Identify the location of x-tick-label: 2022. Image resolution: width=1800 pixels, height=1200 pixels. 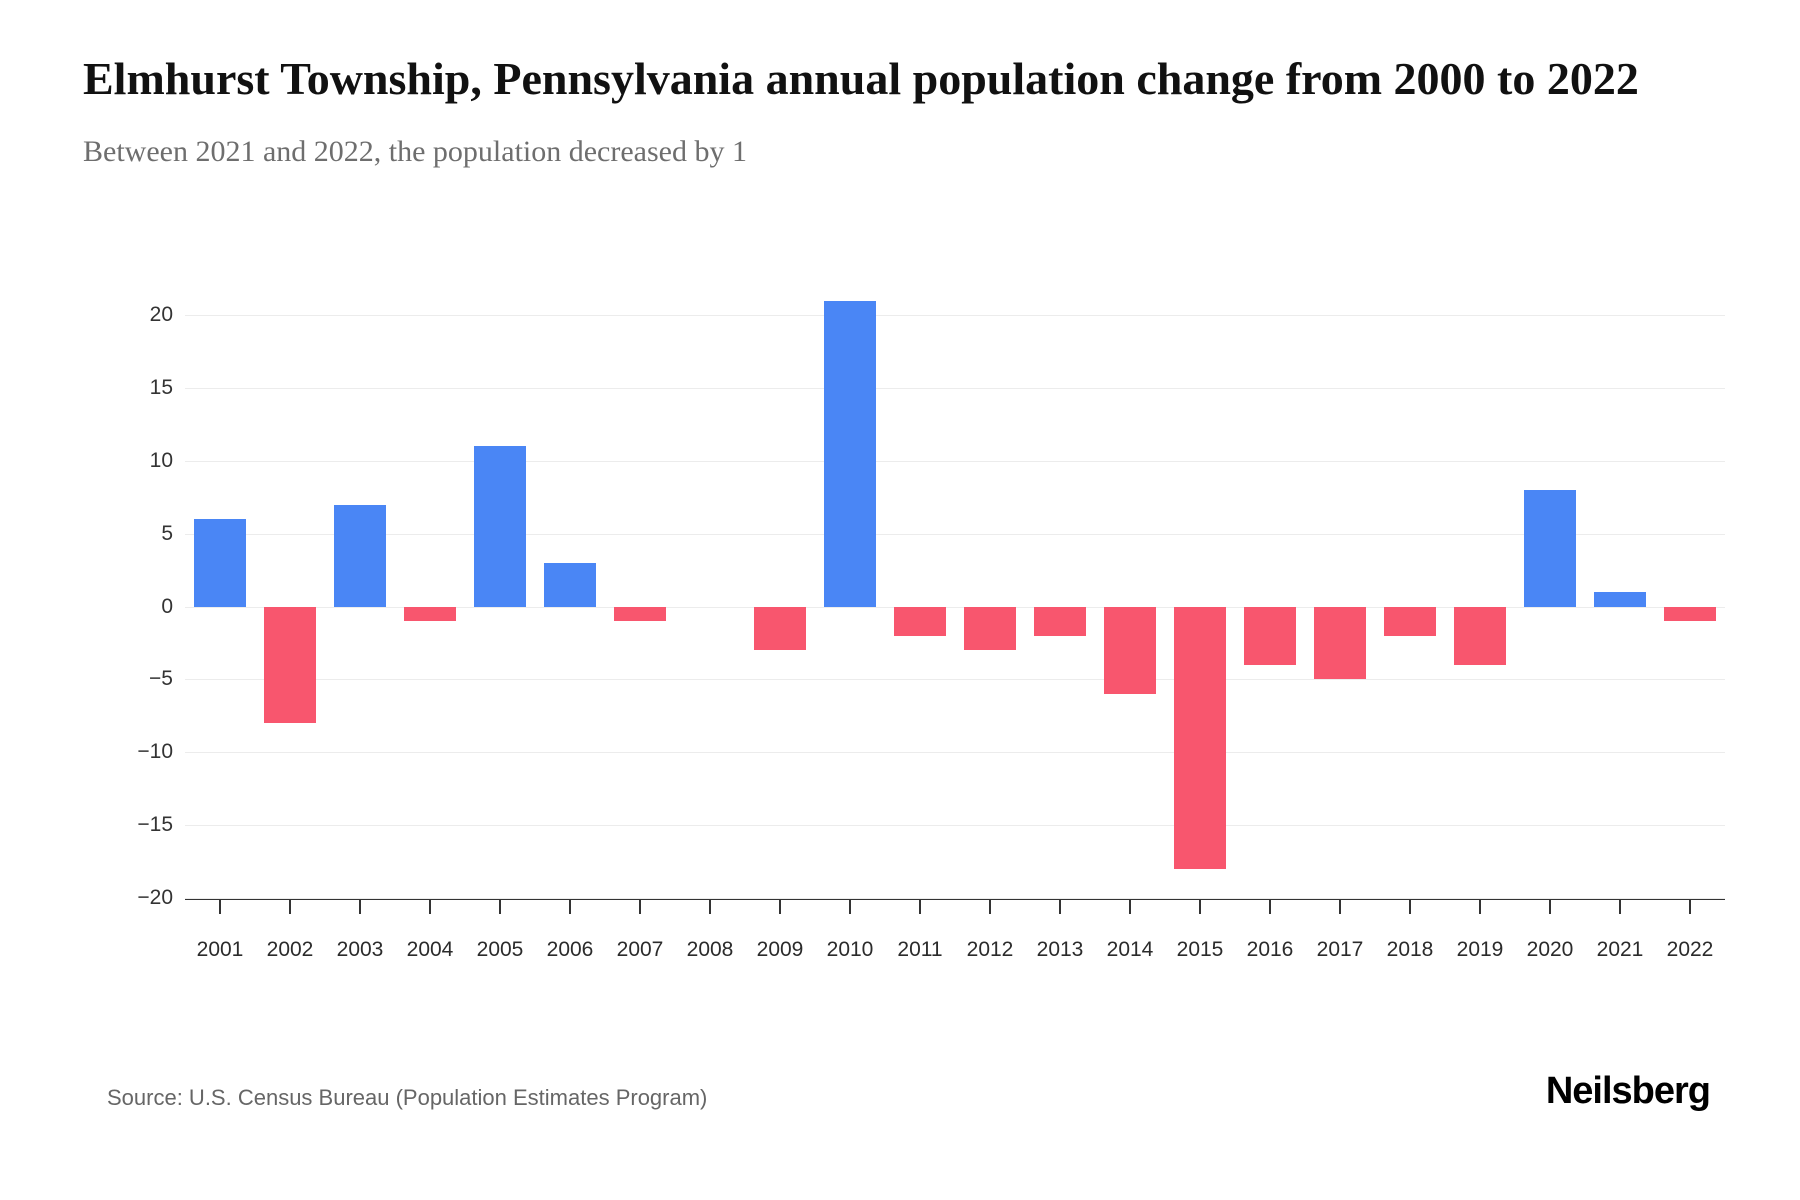
(1690, 949).